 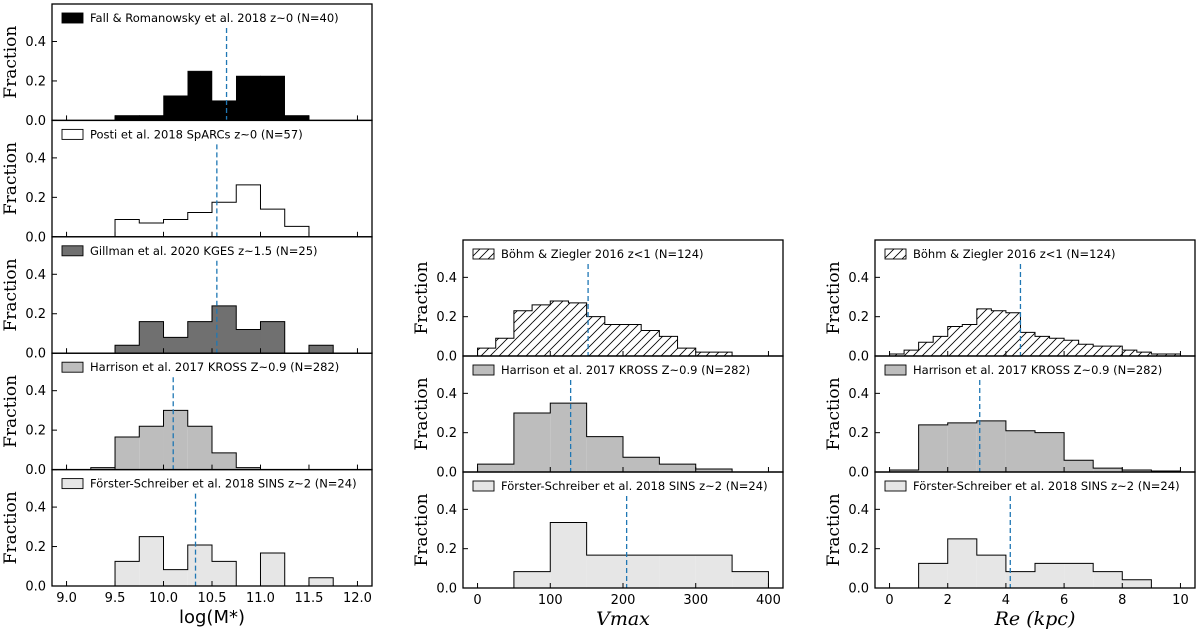 I want to click on legend: Fall & Romanowsky et al. 2018 z~0 (N=40), so click(x=200, y=18).